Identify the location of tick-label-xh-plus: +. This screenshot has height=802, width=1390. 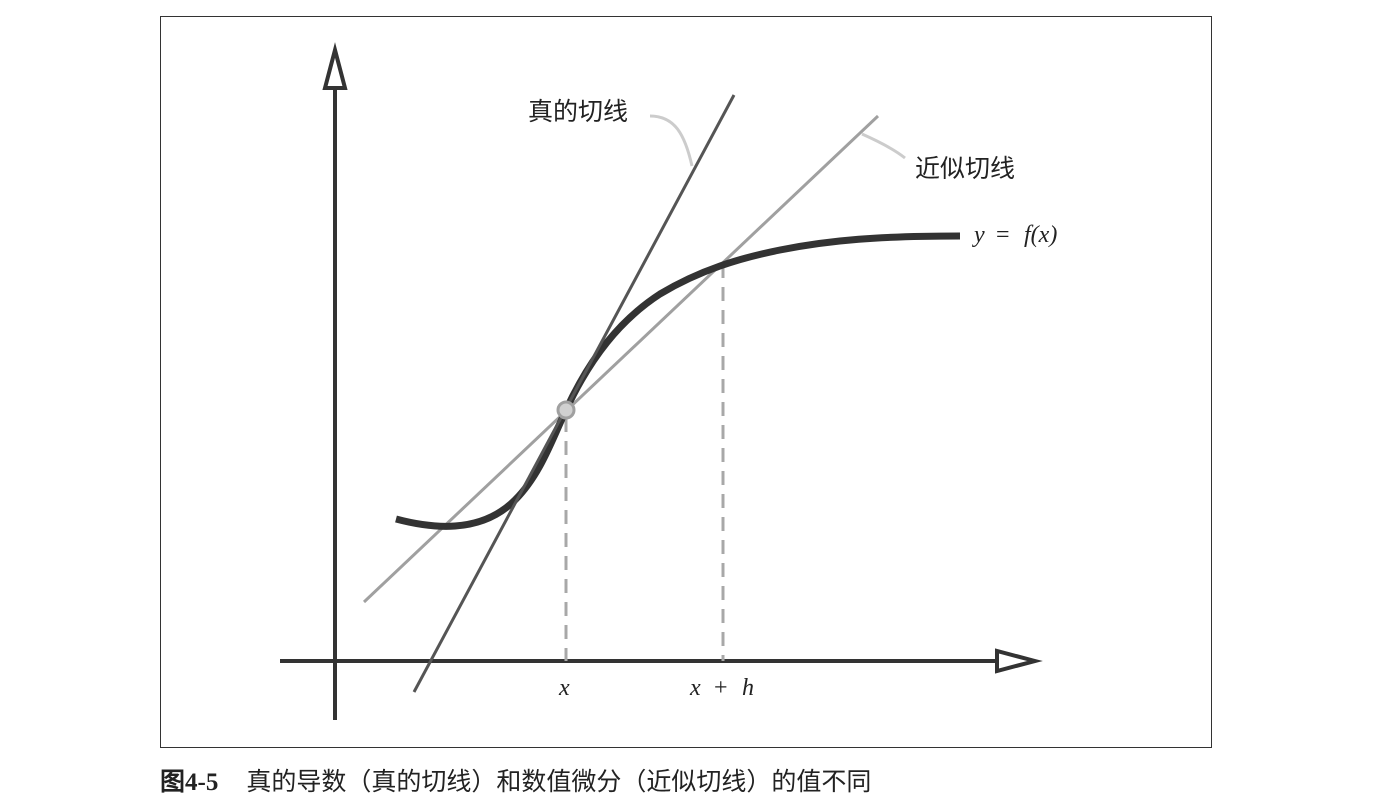
(721, 688).